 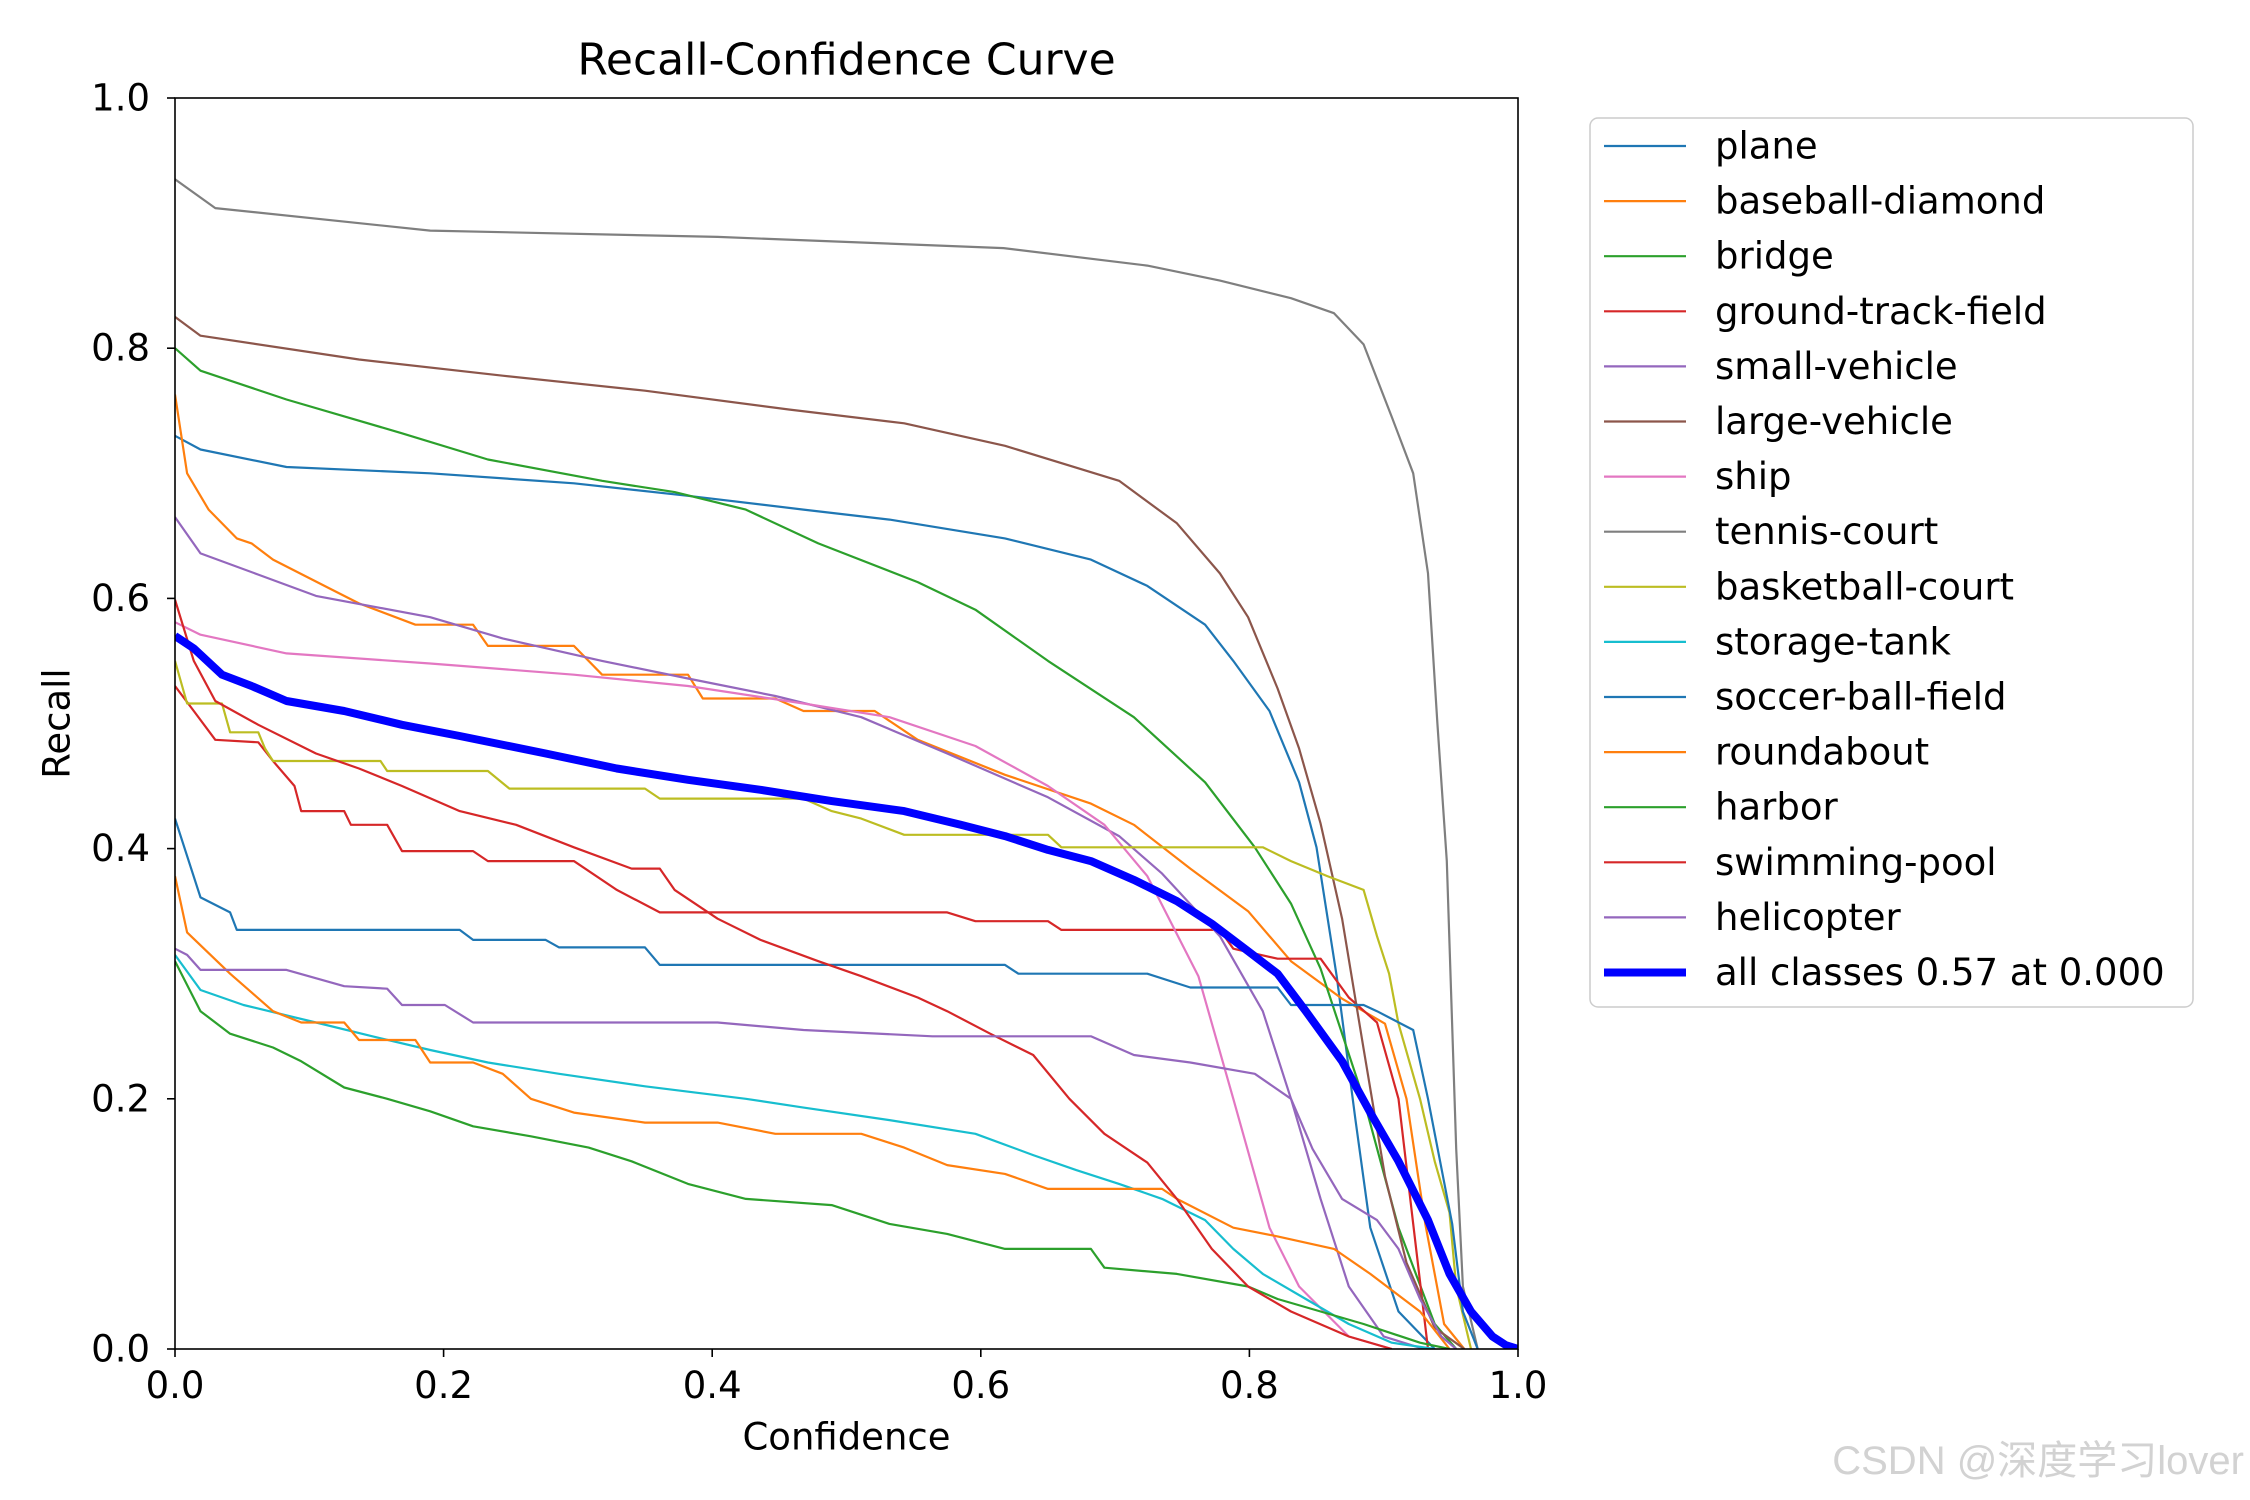 I want to click on legend-entry-baseball-diamond: baseball-diamond, so click(x=1824, y=201).